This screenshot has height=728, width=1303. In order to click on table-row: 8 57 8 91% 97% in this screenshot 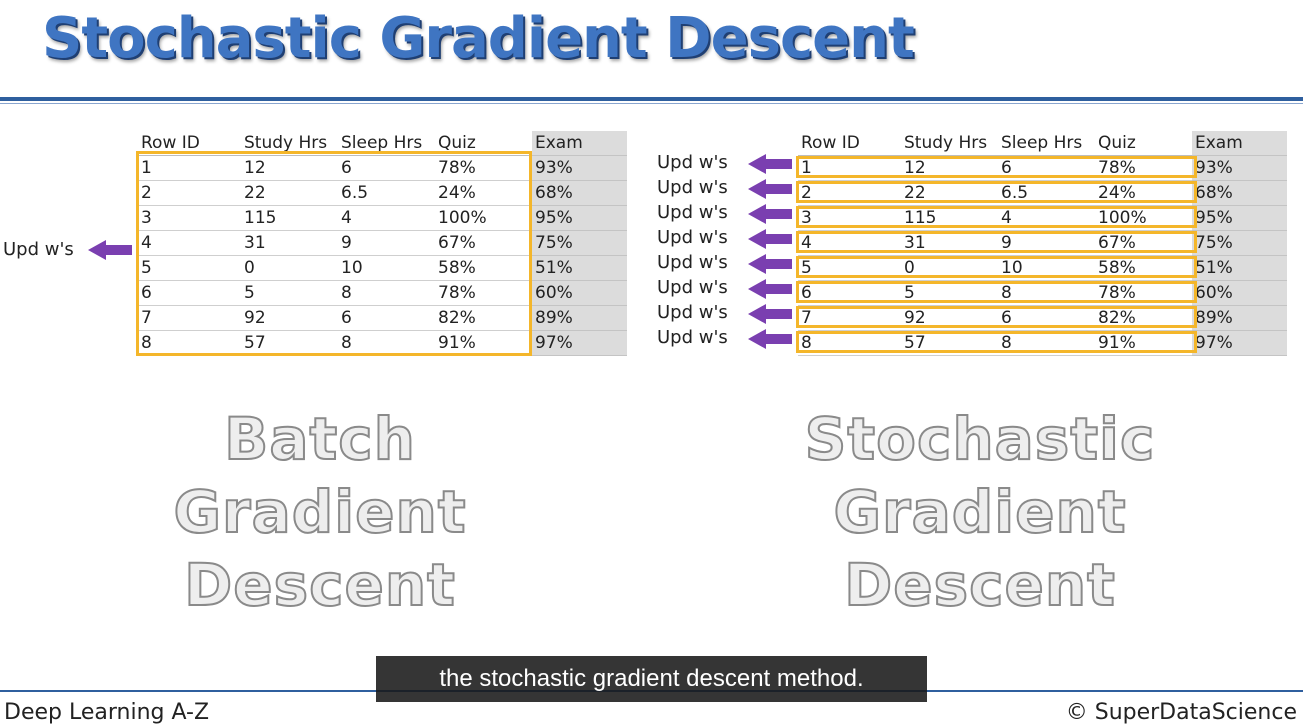, I will do `click(382, 343)`.